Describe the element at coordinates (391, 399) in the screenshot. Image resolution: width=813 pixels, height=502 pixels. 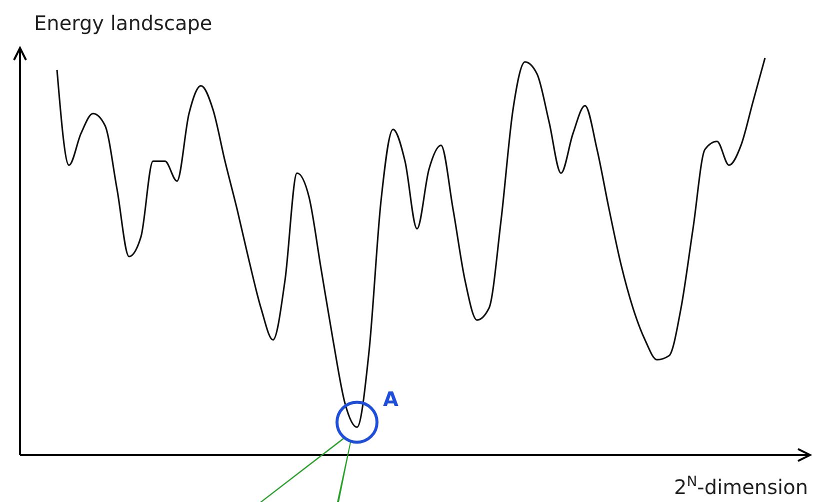
I see `annotation: A` at that location.